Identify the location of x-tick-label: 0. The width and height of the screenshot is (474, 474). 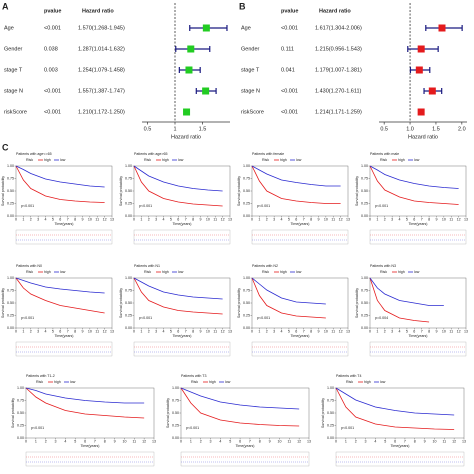
(370, 331).